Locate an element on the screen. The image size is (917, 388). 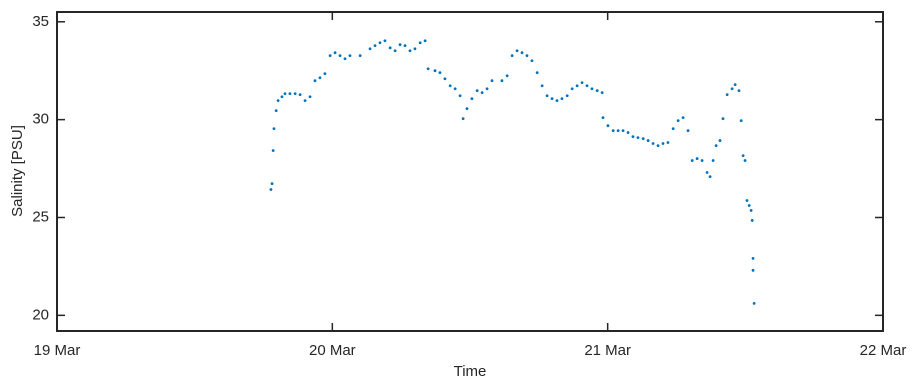
y-tick-label: 20 is located at coordinates (40, 314).